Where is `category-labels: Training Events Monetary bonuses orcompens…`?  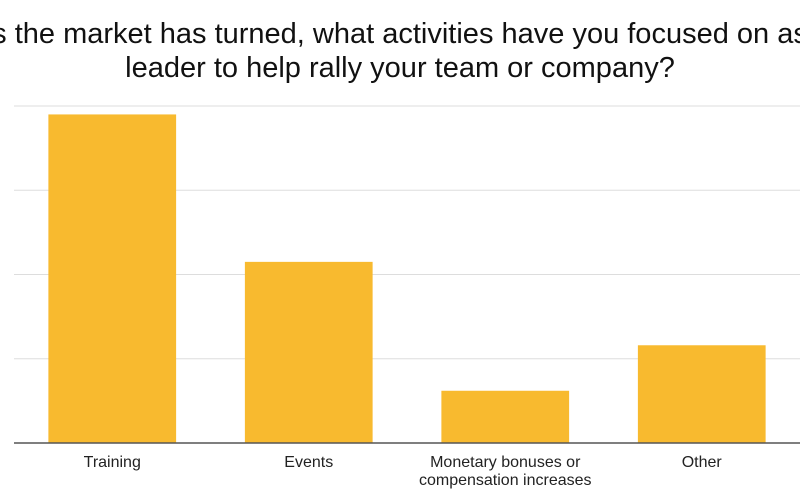 category-labels: Training Events Monetary bonuses orcompens… is located at coordinates (403, 471).